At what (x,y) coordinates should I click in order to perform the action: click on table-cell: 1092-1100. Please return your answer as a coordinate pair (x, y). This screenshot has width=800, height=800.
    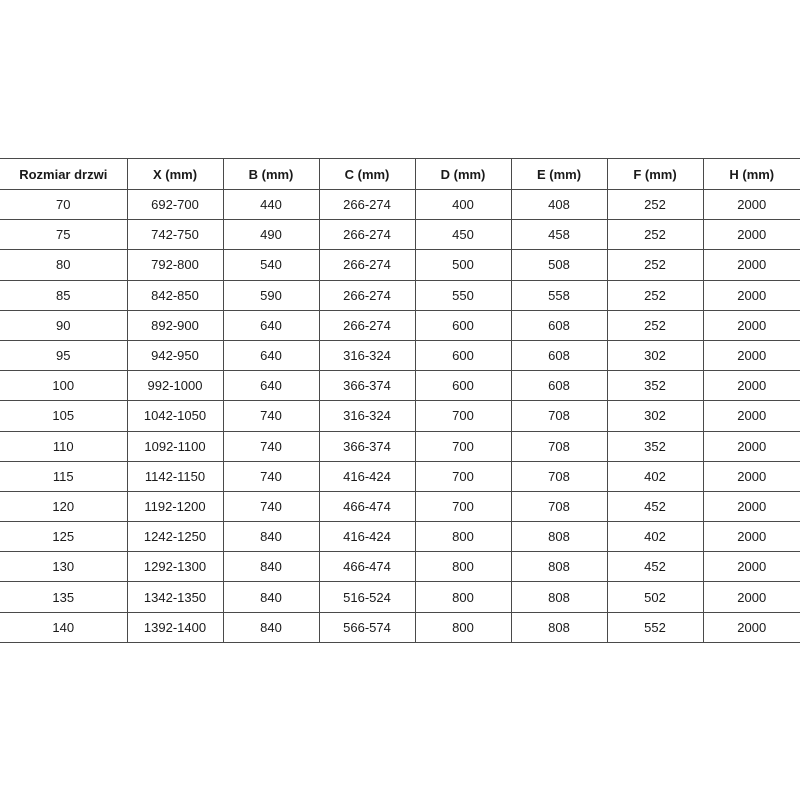
    Looking at the image, I should click on (175, 446).